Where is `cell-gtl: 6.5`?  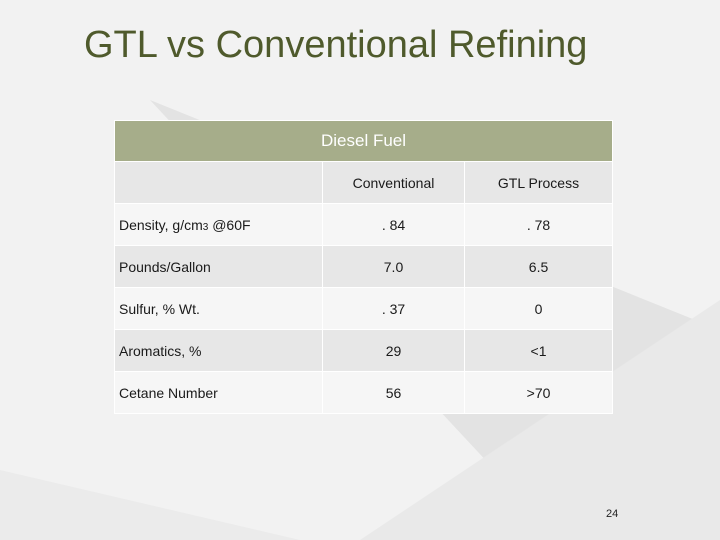 cell-gtl: 6.5 is located at coordinates (538, 266).